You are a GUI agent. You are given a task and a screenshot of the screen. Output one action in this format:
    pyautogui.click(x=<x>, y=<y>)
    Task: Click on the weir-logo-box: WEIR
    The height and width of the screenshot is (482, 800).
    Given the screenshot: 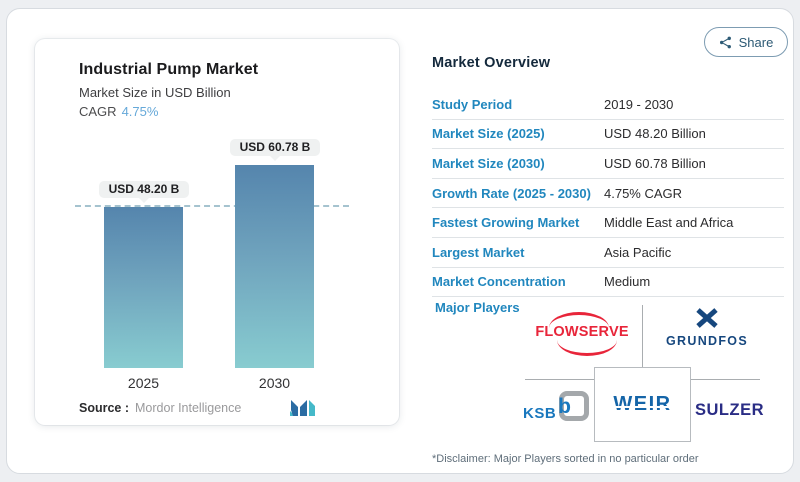 What is the action you would take?
    pyautogui.click(x=642, y=404)
    